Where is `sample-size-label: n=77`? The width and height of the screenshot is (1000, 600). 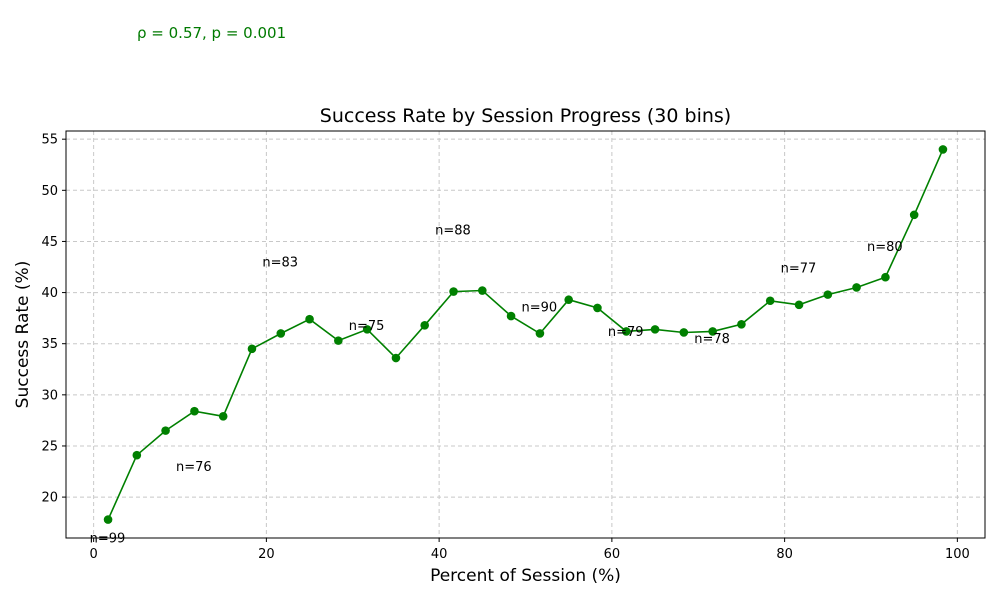 sample-size-label: n=77 is located at coordinates (799, 269).